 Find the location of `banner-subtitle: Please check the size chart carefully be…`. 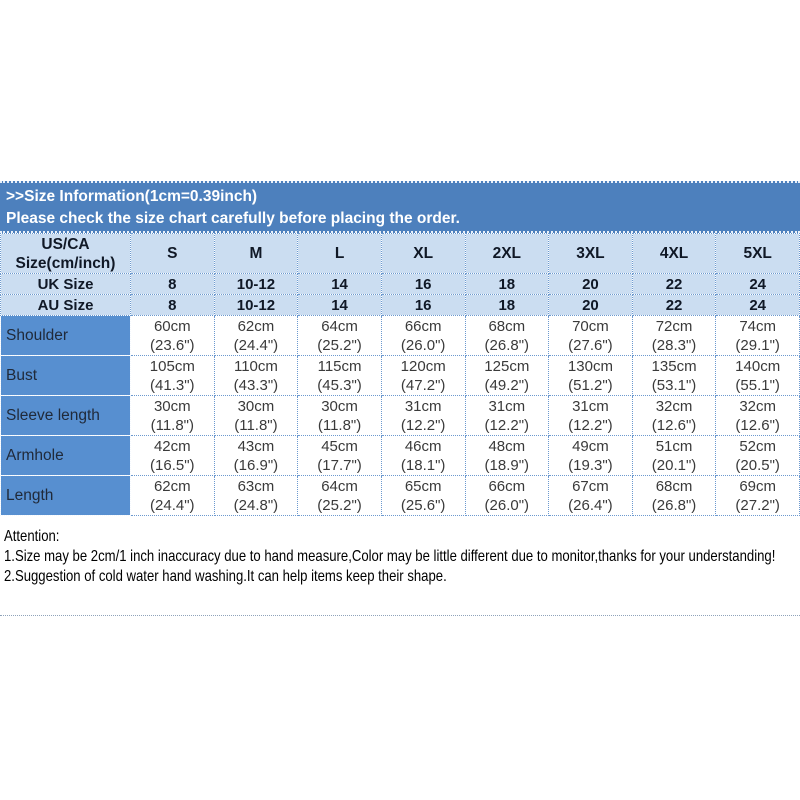

banner-subtitle: Please check the size chart carefully be… is located at coordinates (233, 218).